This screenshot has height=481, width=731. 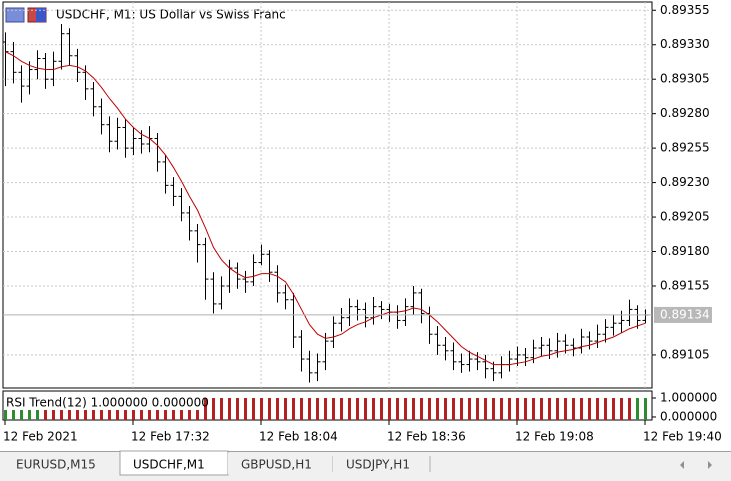 I want to click on x-tick-label: 12 Feb 17:32, so click(x=170, y=437).